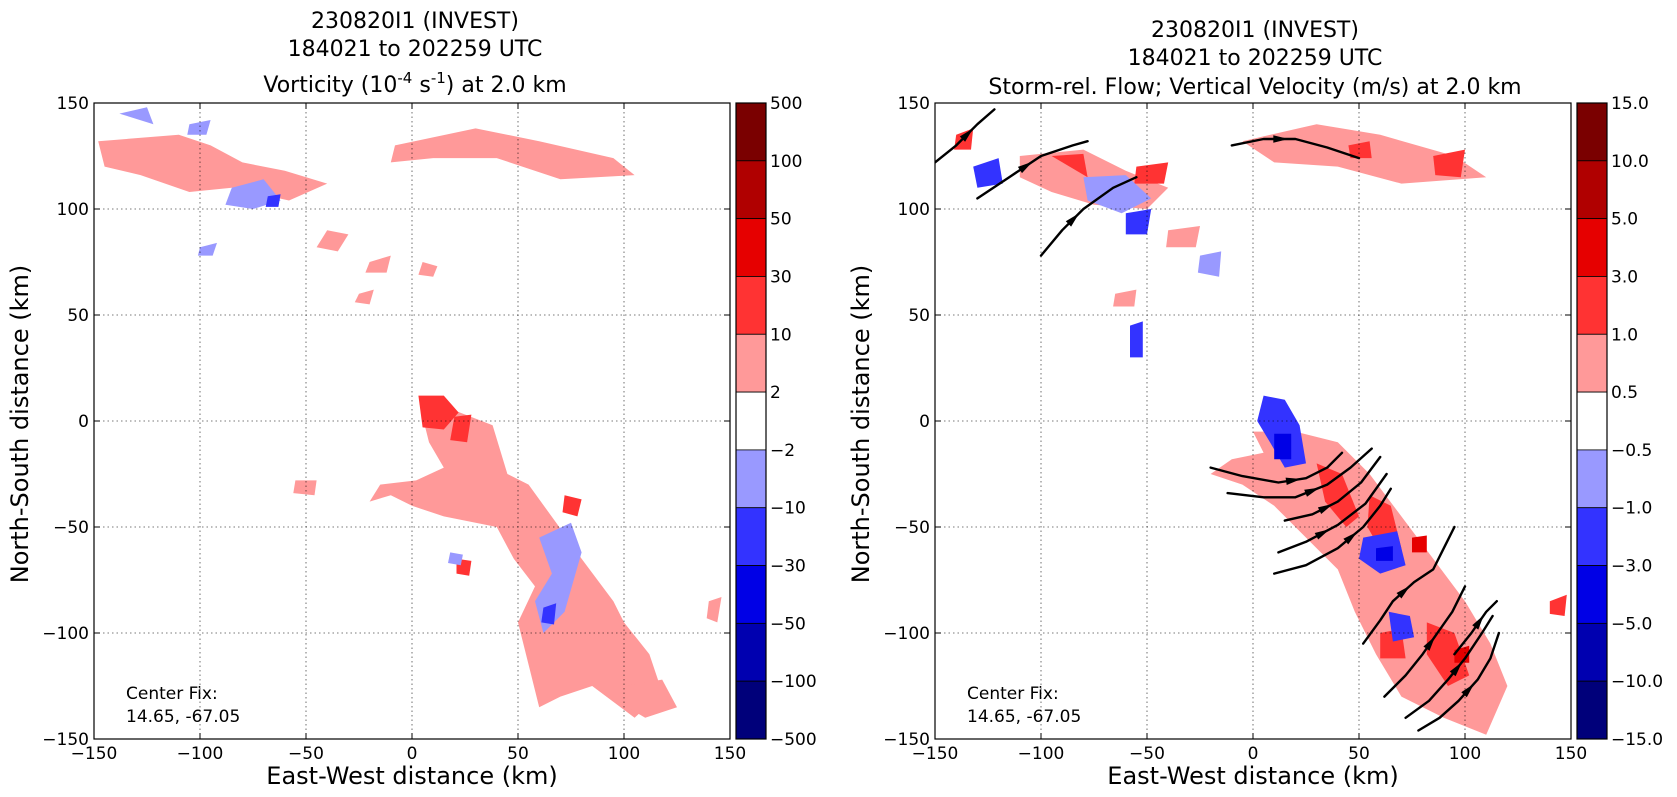  What do you see at coordinates (183, 717) in the screenshot?
I see `panel1-center-fix-value: 14.65, -67.05` at bounding box center [183, 717].